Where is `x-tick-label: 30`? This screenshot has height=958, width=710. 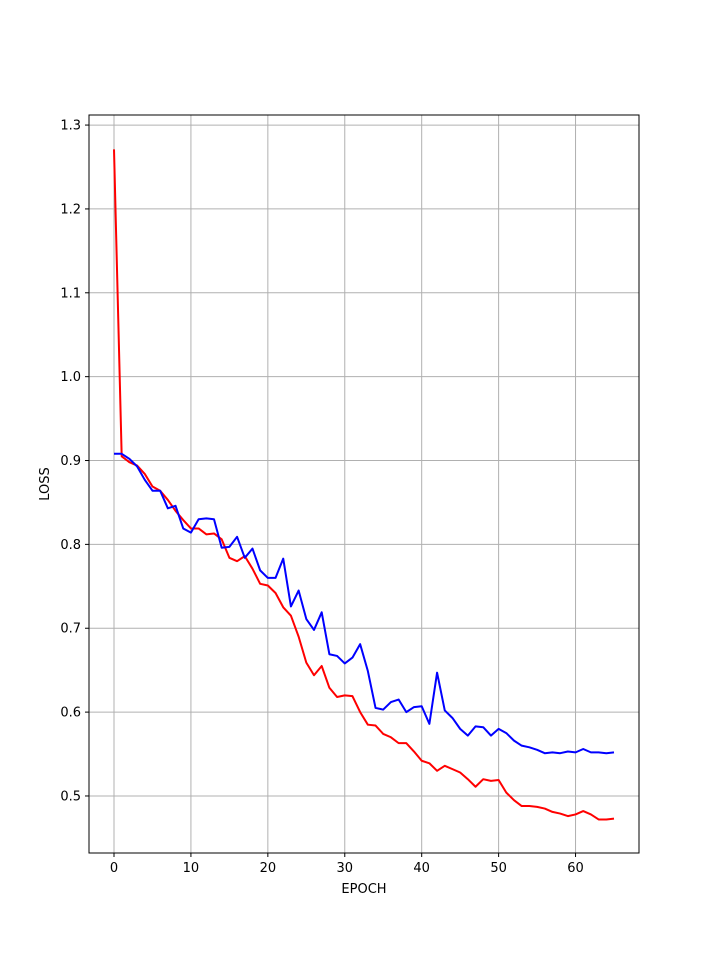
x-tick-label: 30 is located at coordinates (344, 868).